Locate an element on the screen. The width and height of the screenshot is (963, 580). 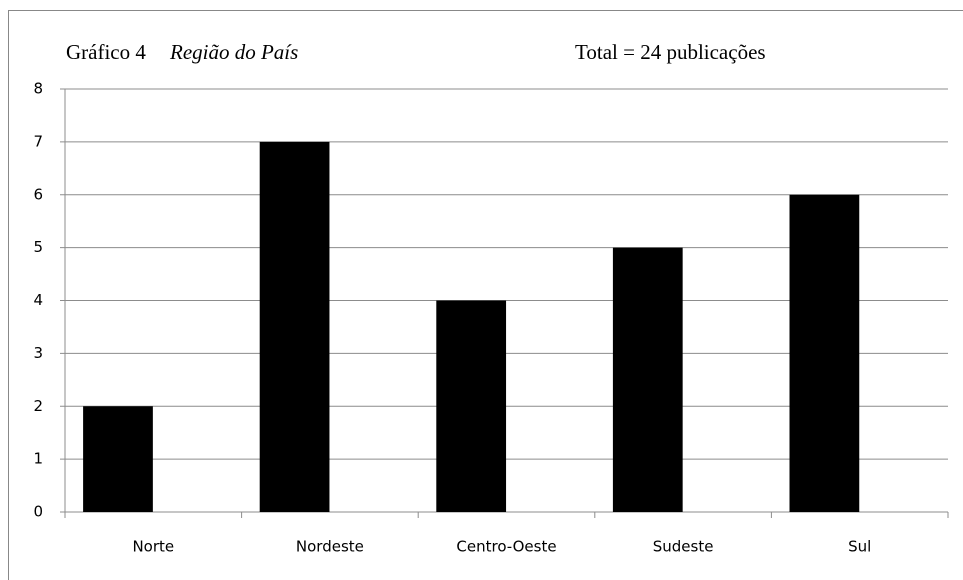
x-tick-label: Sul is located at coordinates (859, 547).